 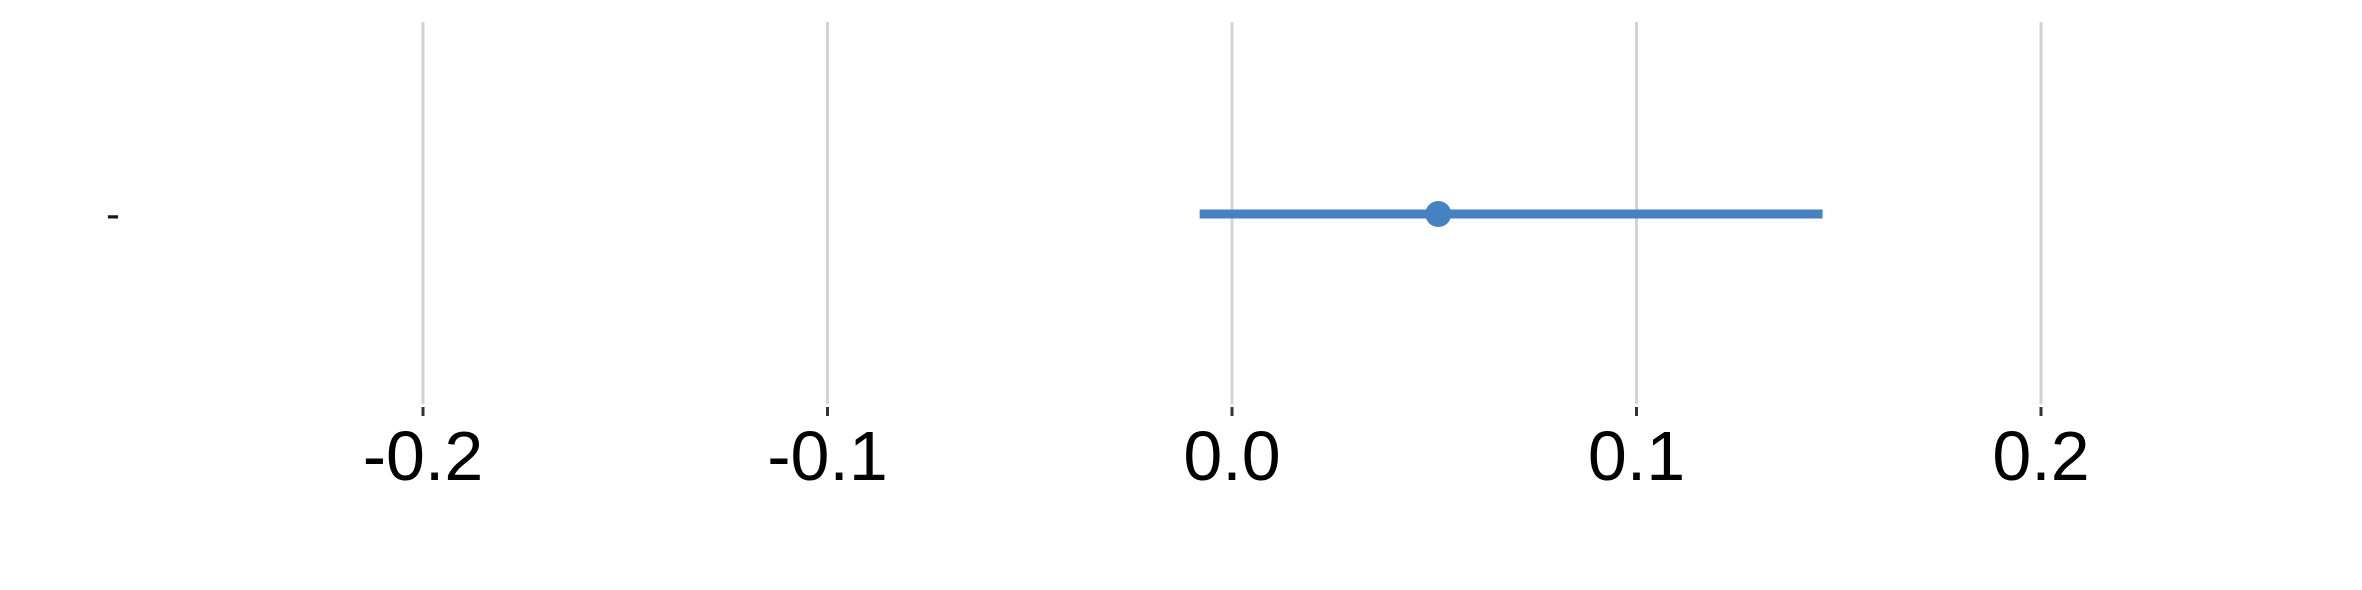 What do you see at coordinates (2040, 456) in the screenshot?
I see `x-tick-label: 0.2` at bounding box center [2040, 456].